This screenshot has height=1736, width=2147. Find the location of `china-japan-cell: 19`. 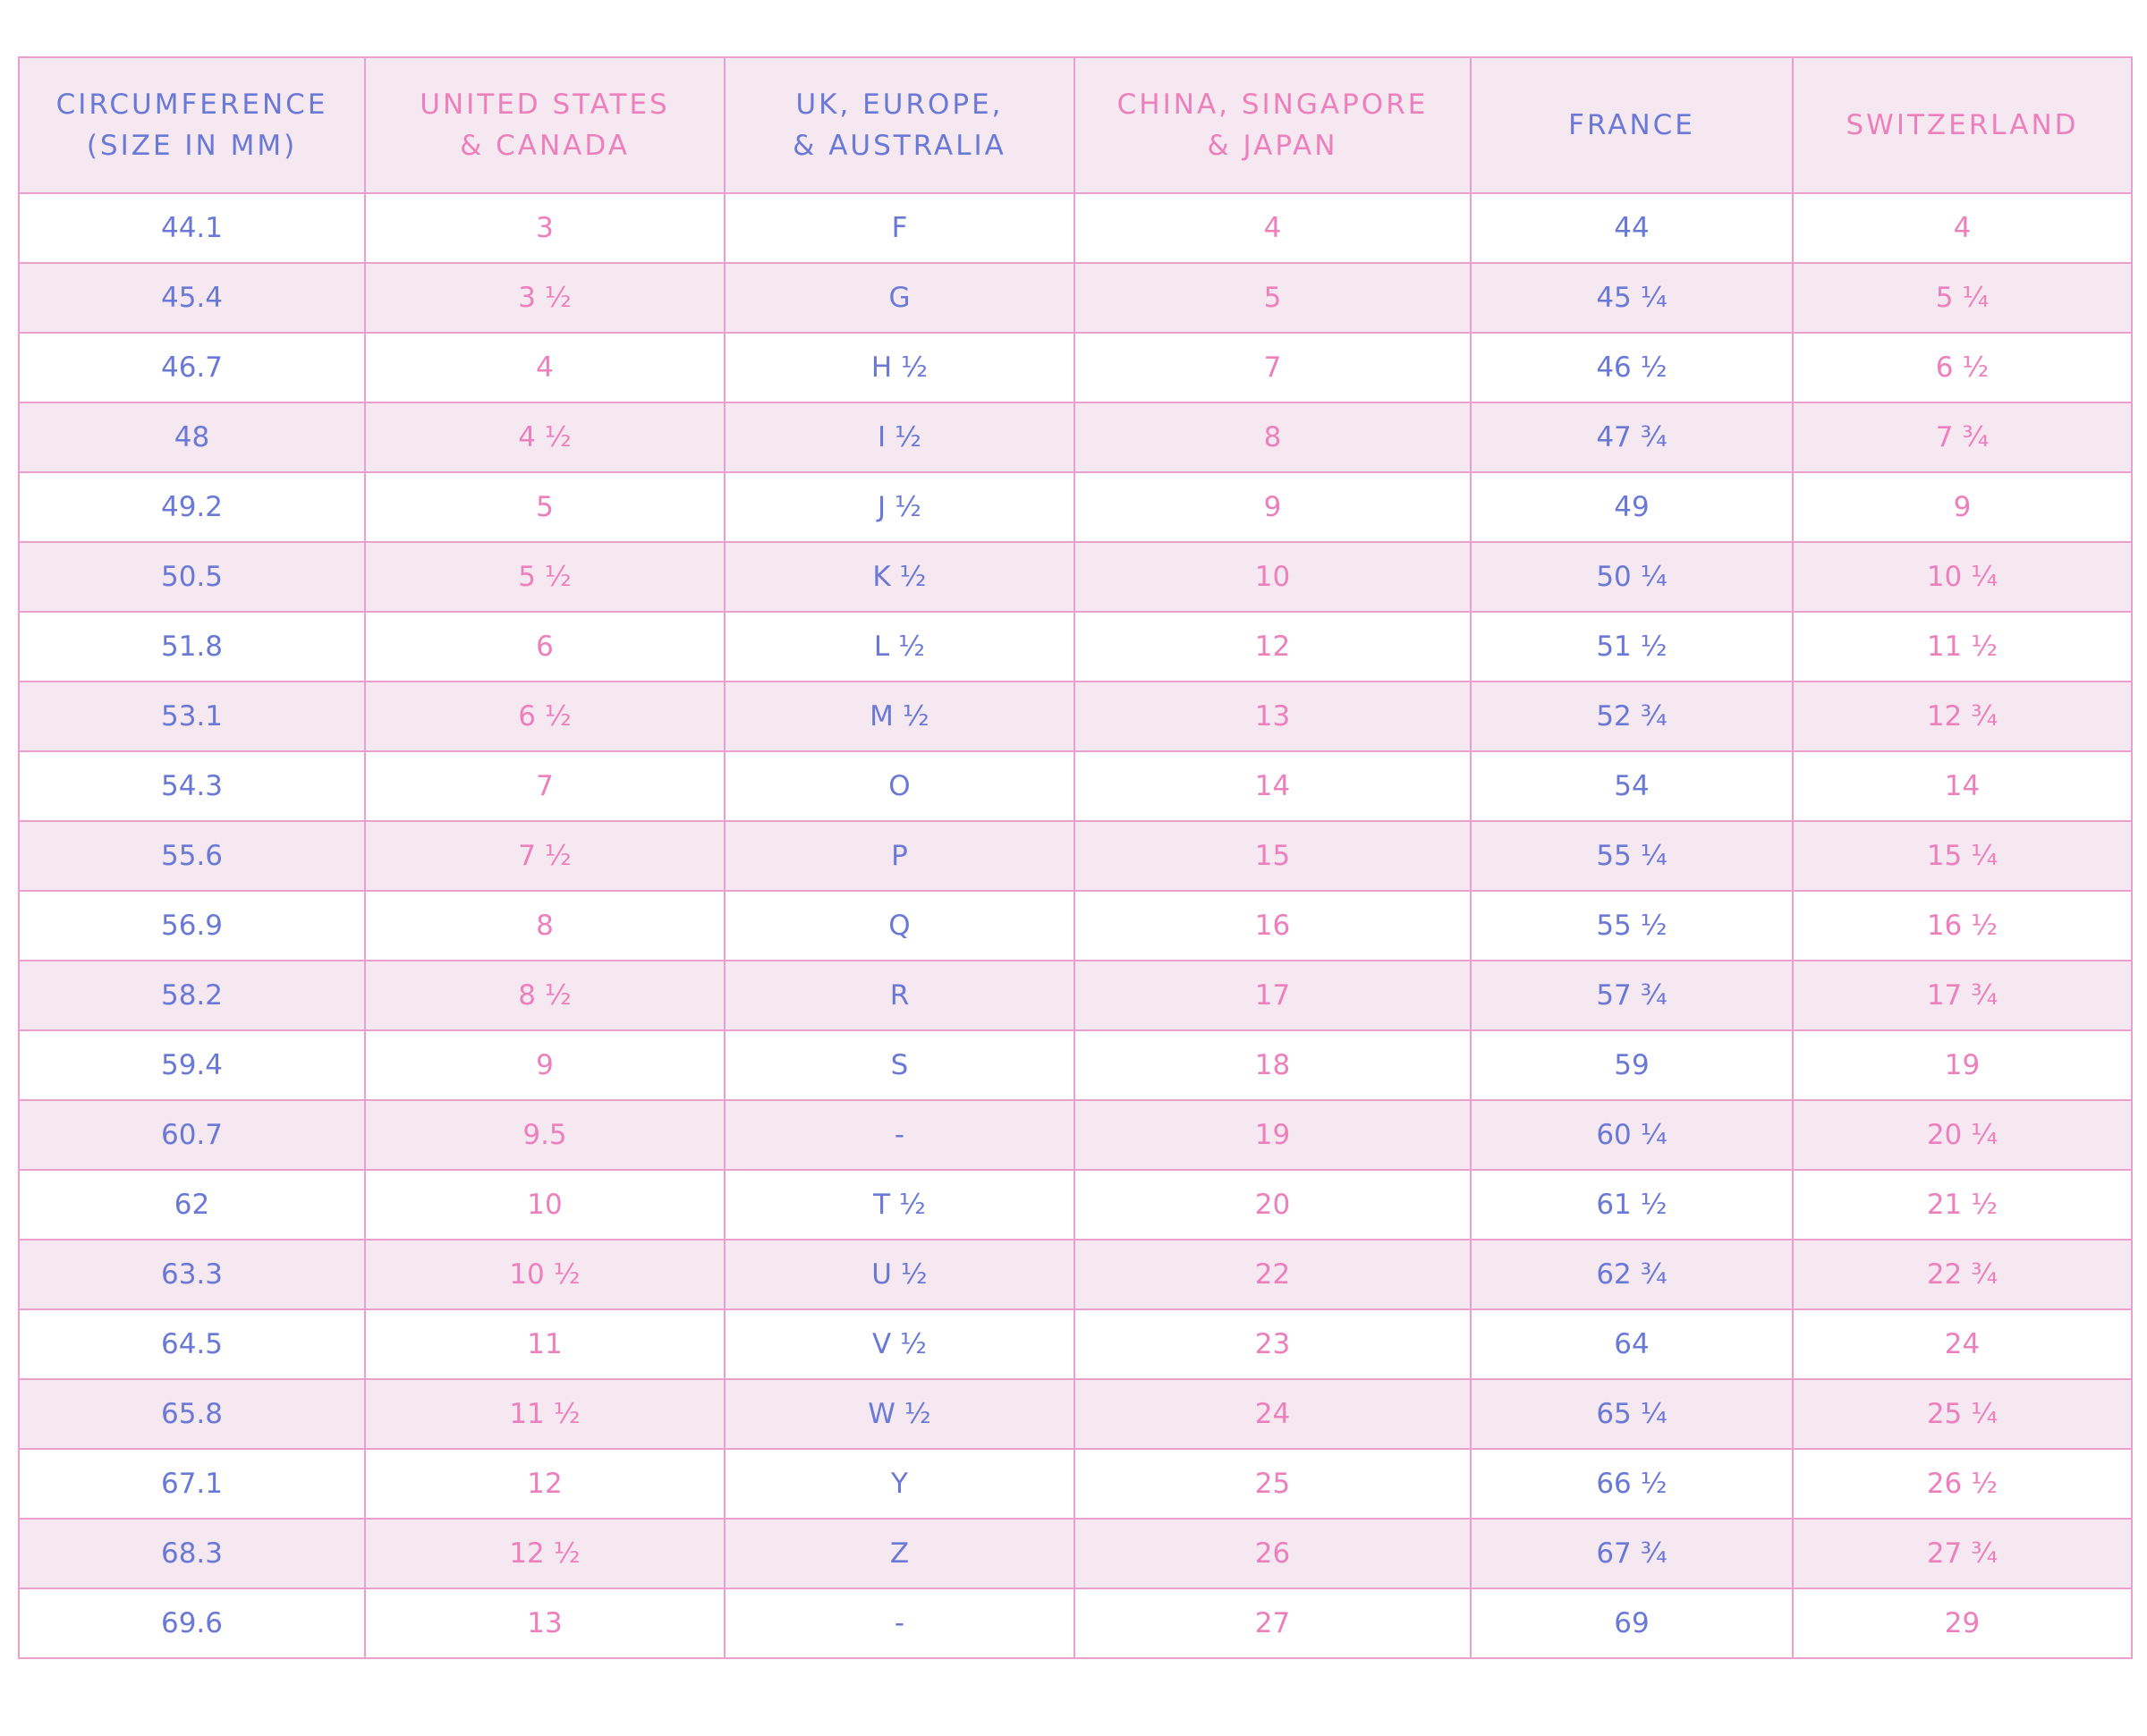

china-japan-cell: 19 is located at coordinates (1273, 1135).